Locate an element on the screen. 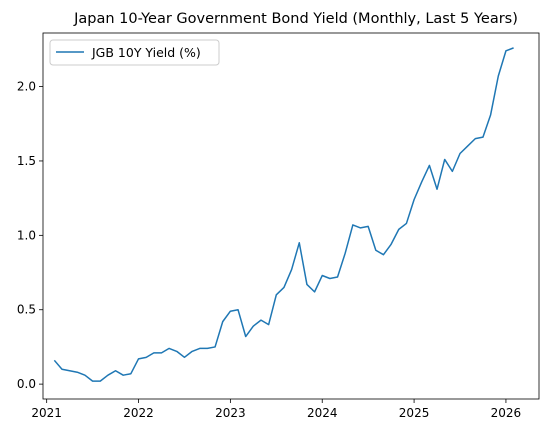 This screenshot has width=553, height=435. legend-box is located at coordinates (134, 52).